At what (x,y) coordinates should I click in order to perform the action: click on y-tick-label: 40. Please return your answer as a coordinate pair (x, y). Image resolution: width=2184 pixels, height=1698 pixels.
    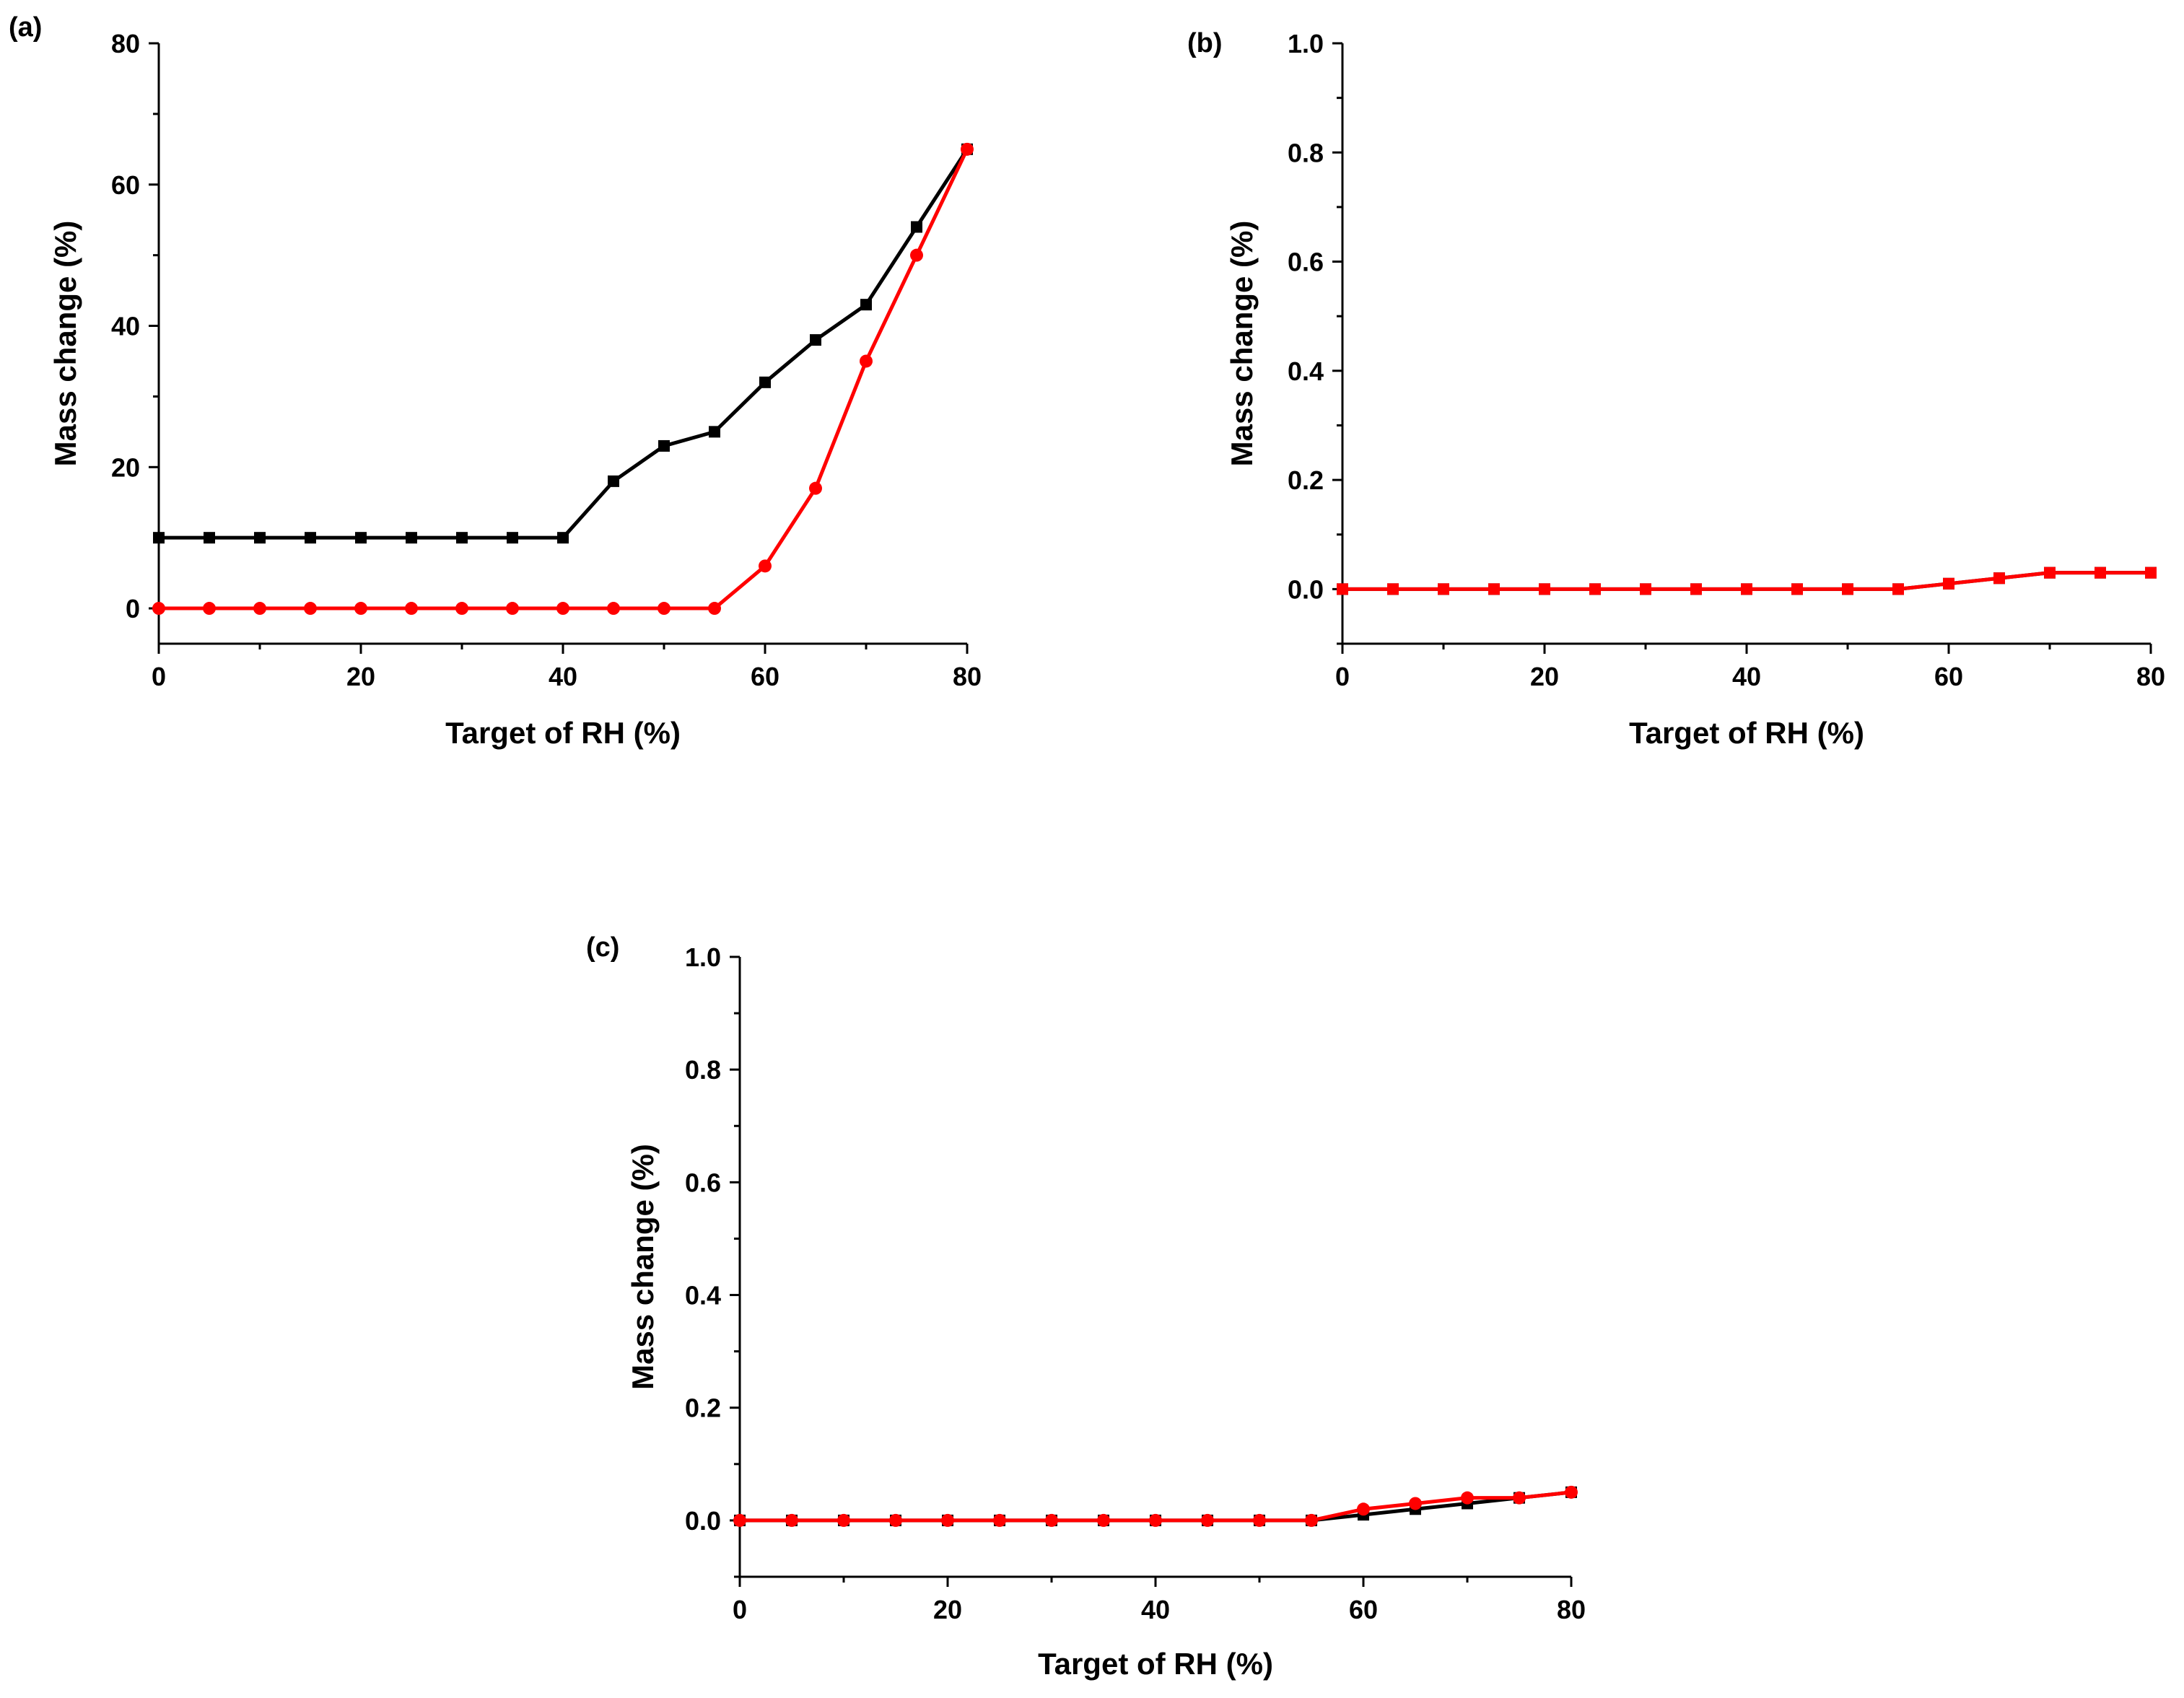
    Looking at the image, I should click on (125, 326).